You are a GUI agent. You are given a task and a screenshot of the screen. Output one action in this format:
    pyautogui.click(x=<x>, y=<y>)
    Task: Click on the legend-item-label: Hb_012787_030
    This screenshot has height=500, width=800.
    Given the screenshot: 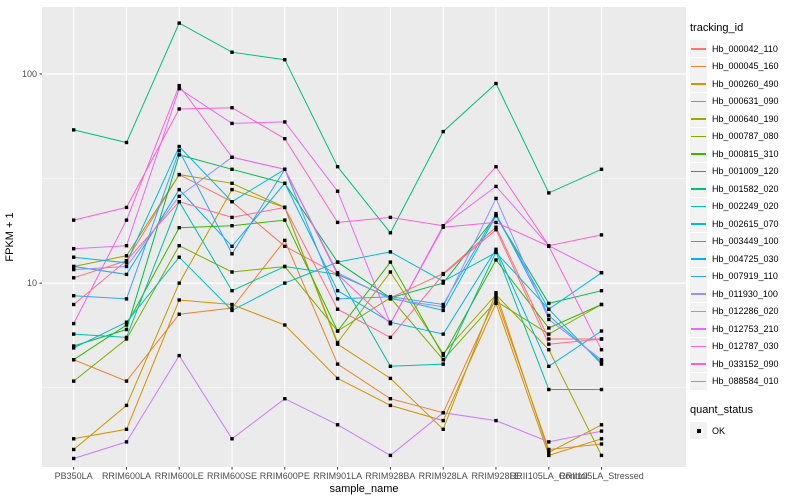 What is the action you would take?
    pyautogui.click(x=745, y=346)
    